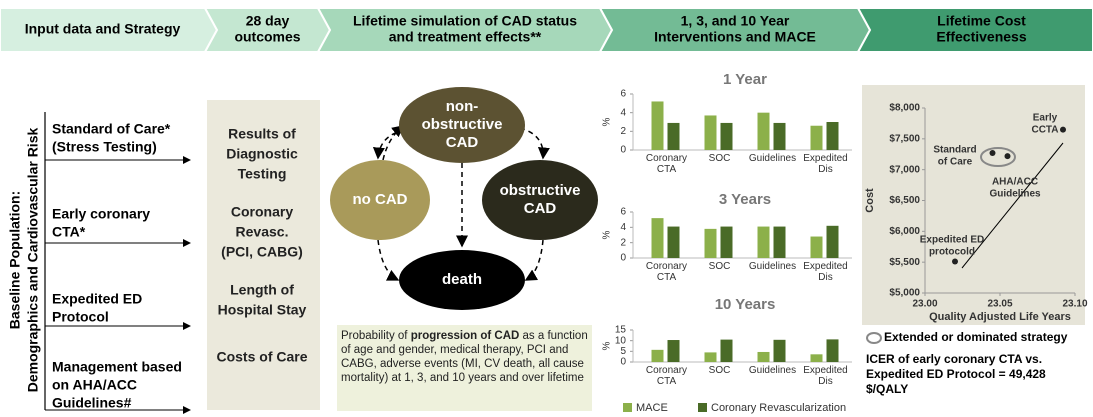  I want to click on stage-label: and treatment effects**, so click(465, 37).